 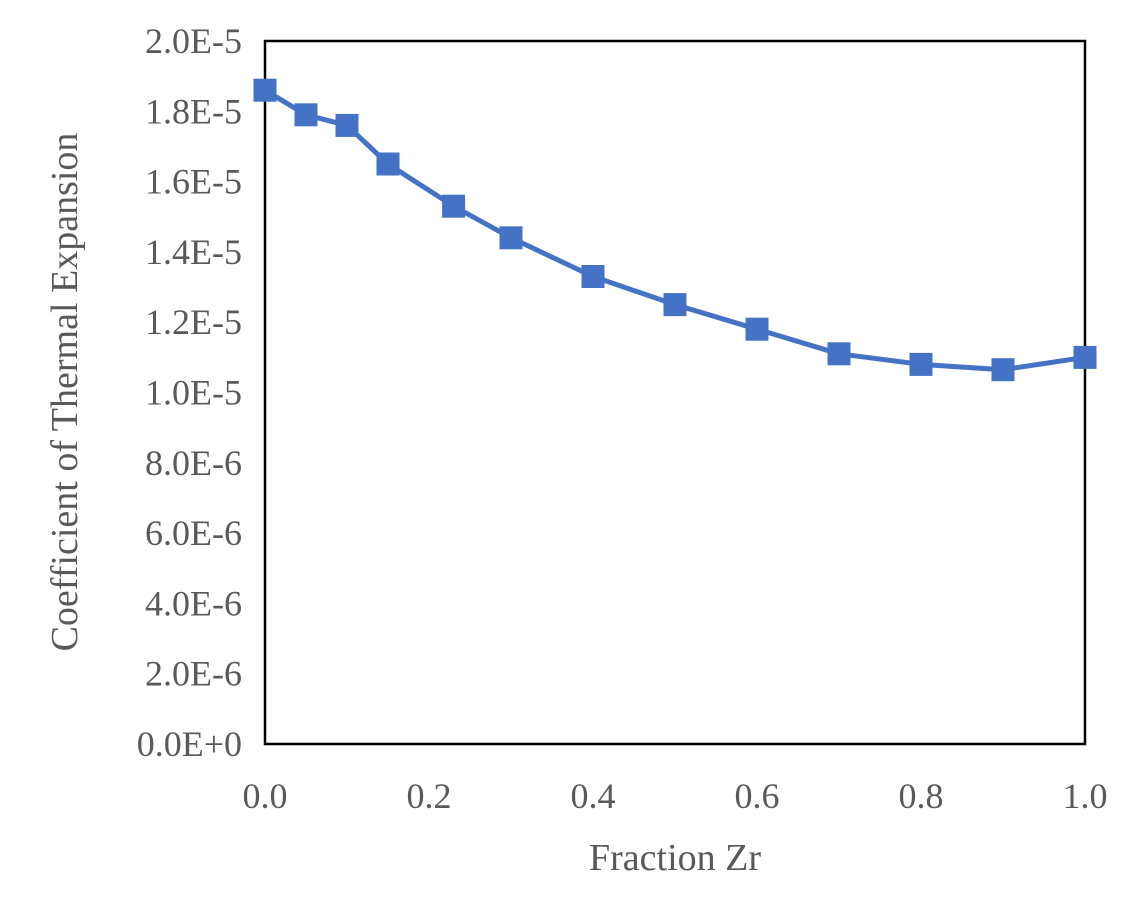 What do you see at coordinates (757, 796) in the screenshot?
I see `x-tick-label: 0.6` at bounding box center [757, 796].